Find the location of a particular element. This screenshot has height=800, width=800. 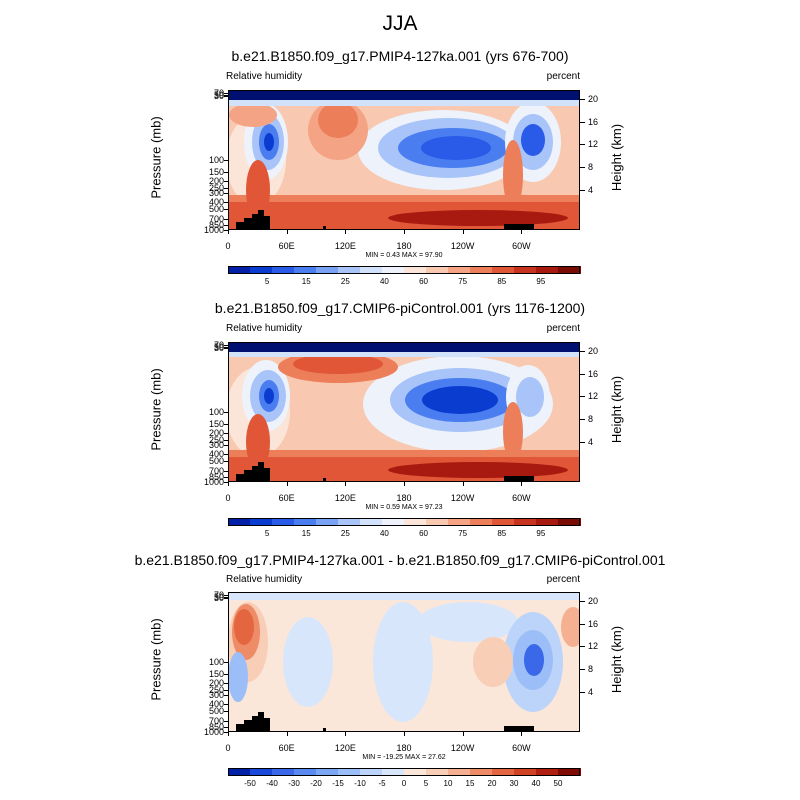

x-tick-label: 60E is located at coordinates (286, 748).